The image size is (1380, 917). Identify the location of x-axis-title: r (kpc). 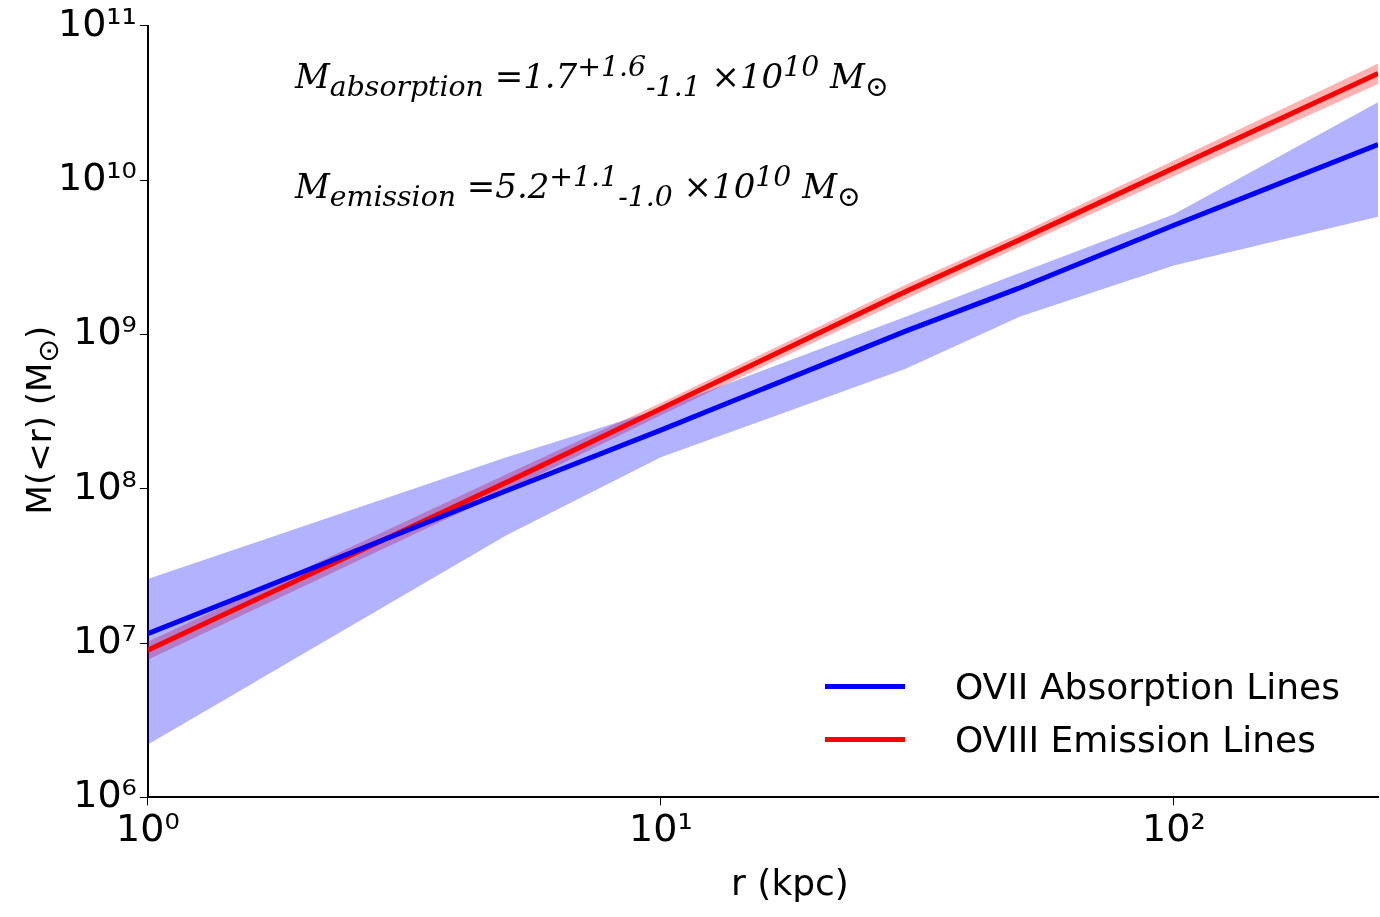
(790, 882).